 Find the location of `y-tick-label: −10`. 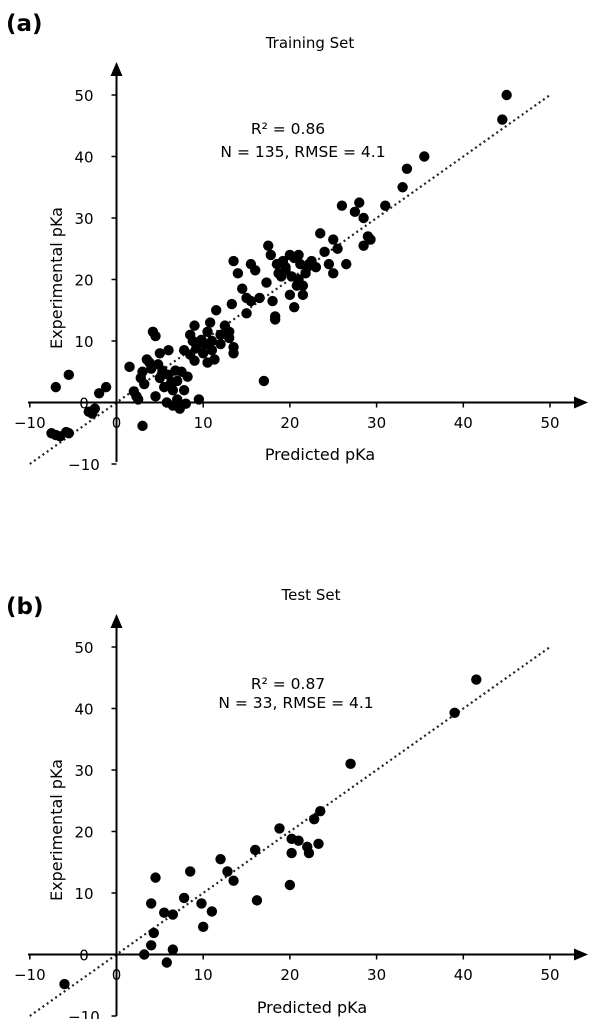

y-tick-label: −10 is located at coordinates (84, 1013).